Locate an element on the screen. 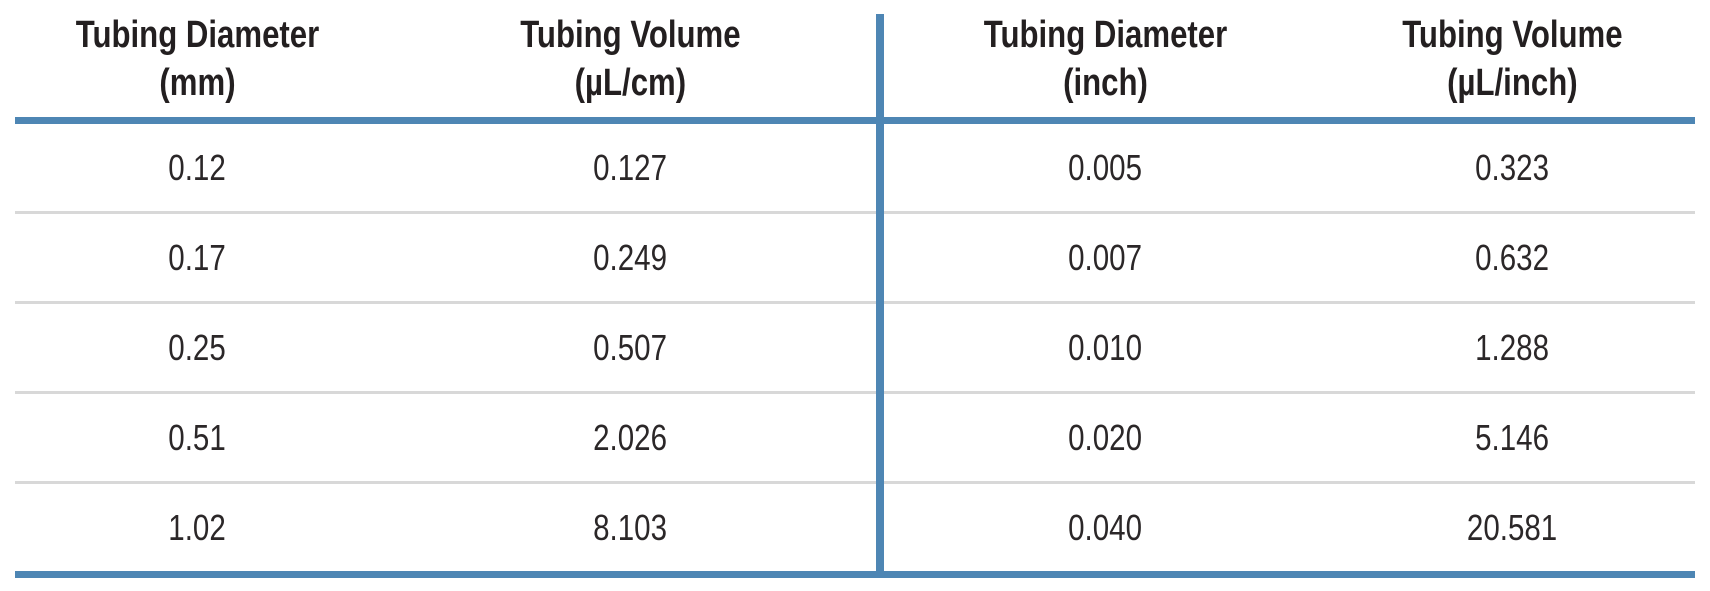 This screenshot has width=1710, height=591. cell-volume-ul-cm: 2.026 is located at coordinates (630, 438).